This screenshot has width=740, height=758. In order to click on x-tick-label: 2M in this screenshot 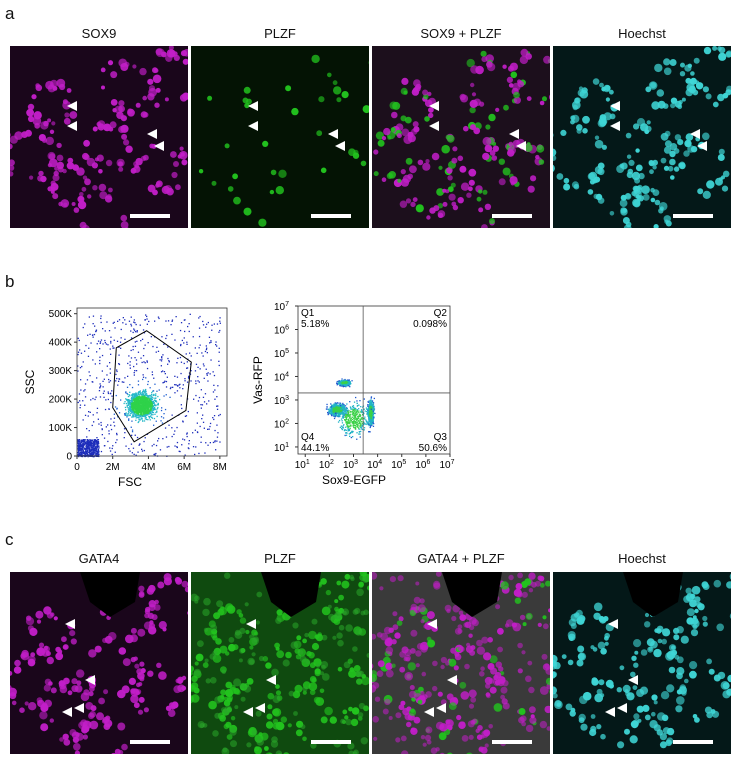, I will do `click(113, 467)`.